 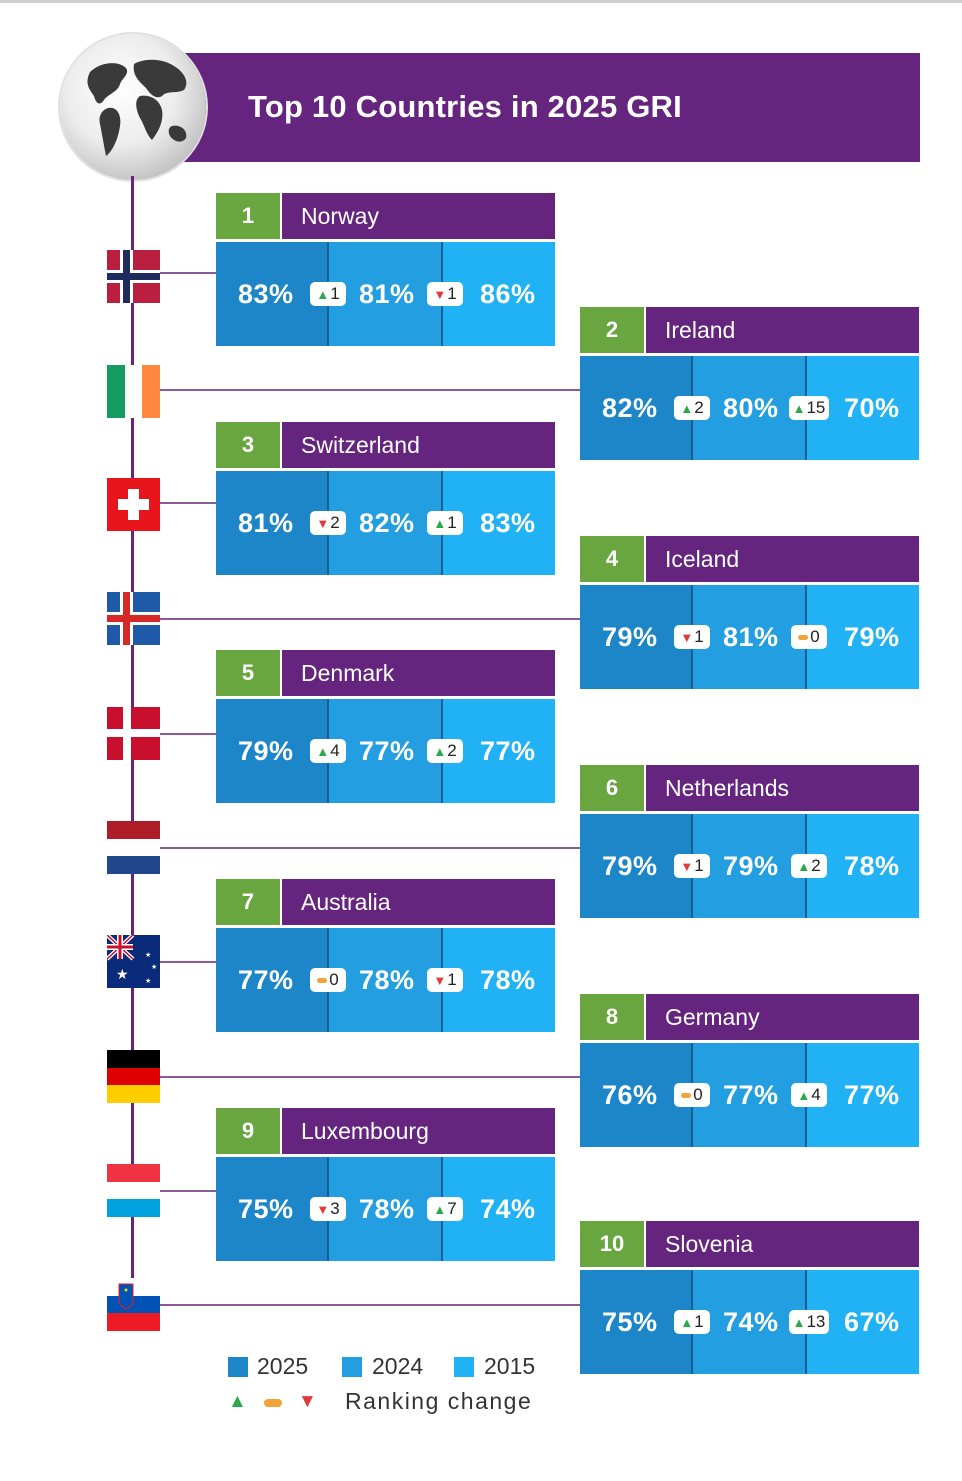 What do you see at coordinates (328, 1209) in the screenshot?
I see `change-badge: ▼ 3` at bounding box center [328, 1209].